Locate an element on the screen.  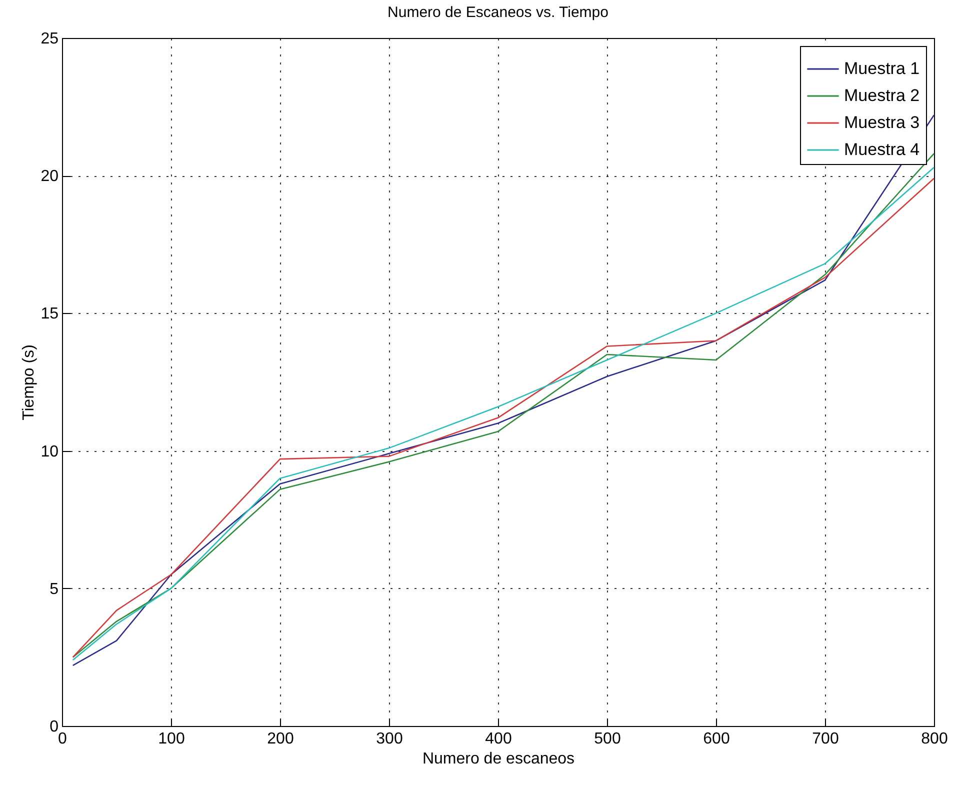
legend-label: Muestra 4 is located at coordinates (882, 149).